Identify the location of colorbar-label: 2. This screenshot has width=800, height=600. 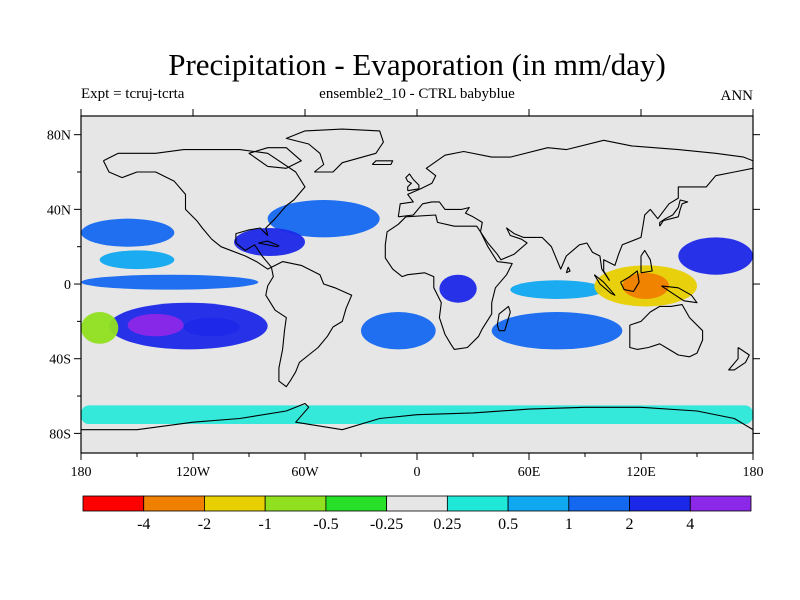
(630, 524).